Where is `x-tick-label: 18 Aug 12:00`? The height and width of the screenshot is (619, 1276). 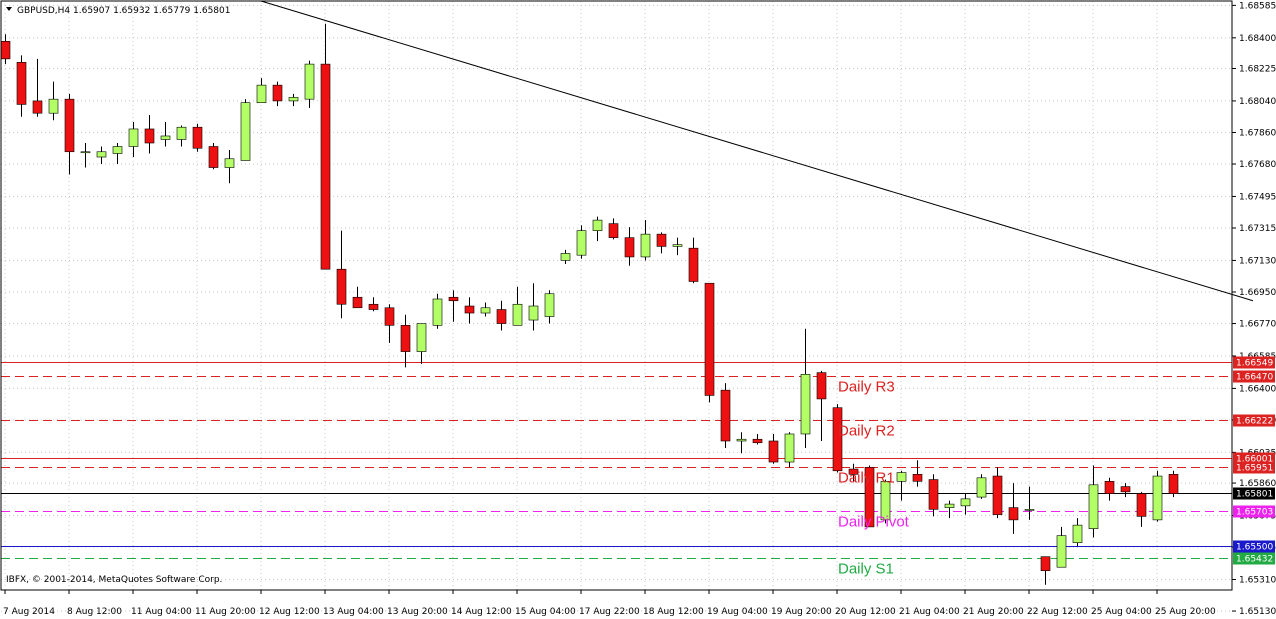 x-tick-label: 18 Aug 12:00 is located at coordinates (673, 612).